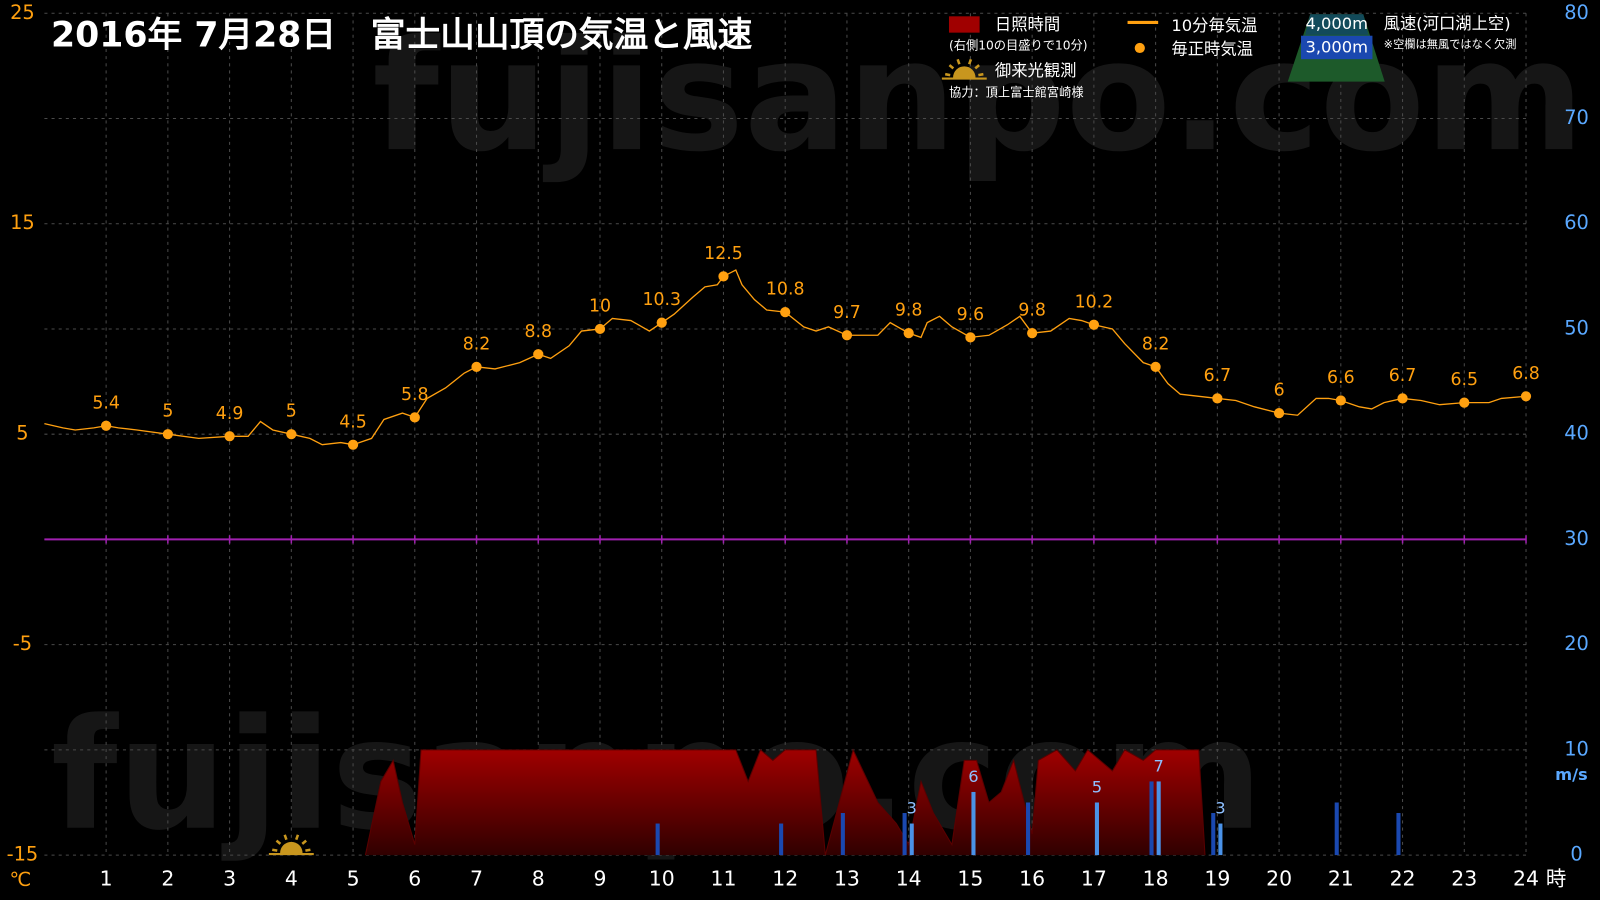  What do you see at coordinates (1336, 46) in the screenshot?
I see `legend-label: 3,000m` at bounding box center [1336, 46].